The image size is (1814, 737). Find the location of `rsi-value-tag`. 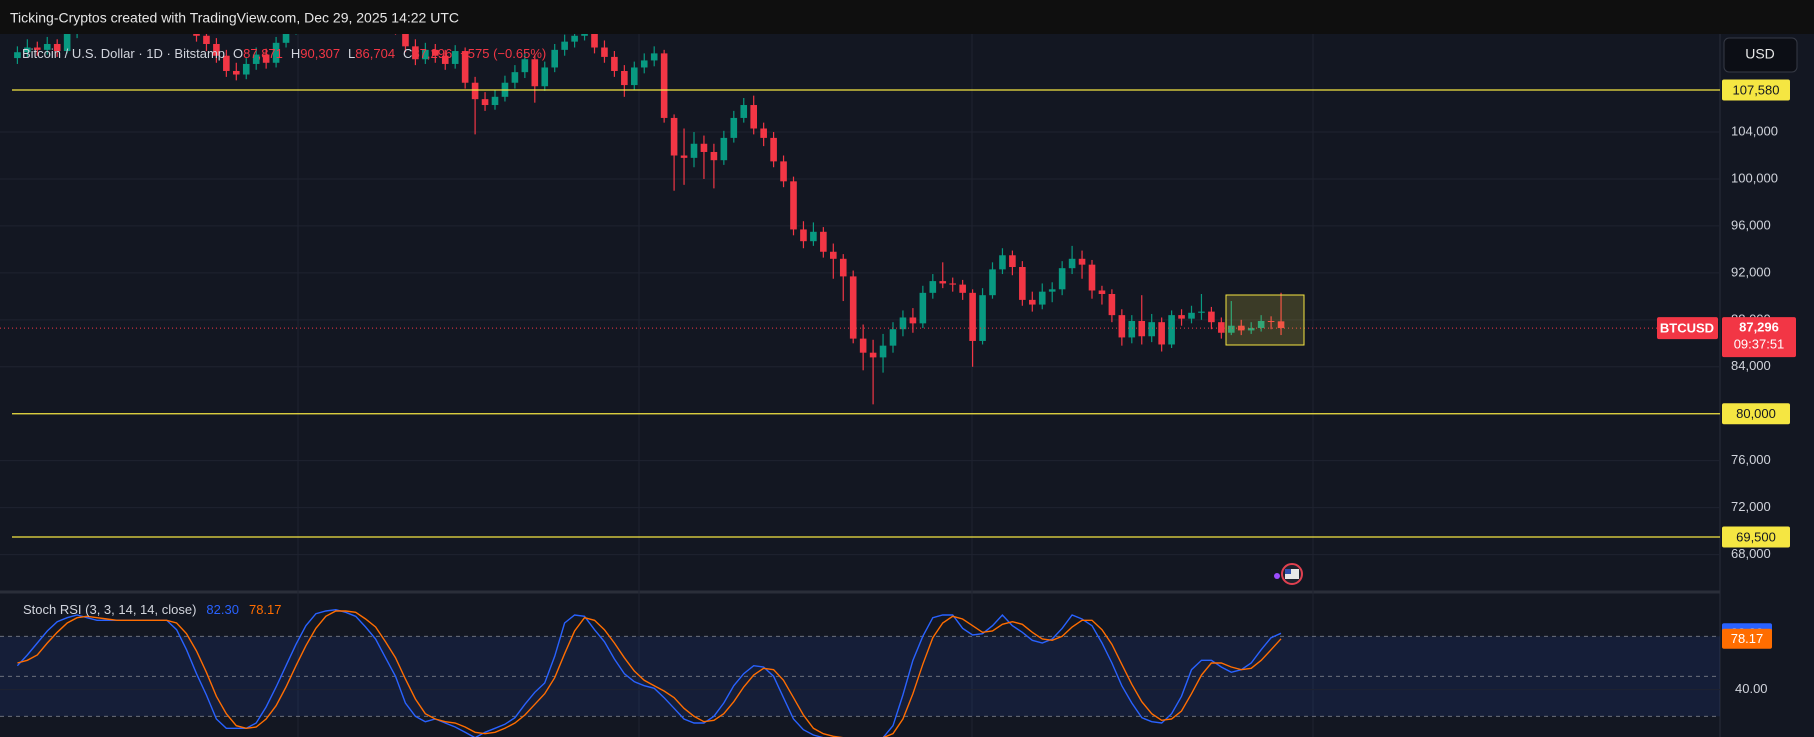

rsi-value-tag is located at coordinates (1747, 638).